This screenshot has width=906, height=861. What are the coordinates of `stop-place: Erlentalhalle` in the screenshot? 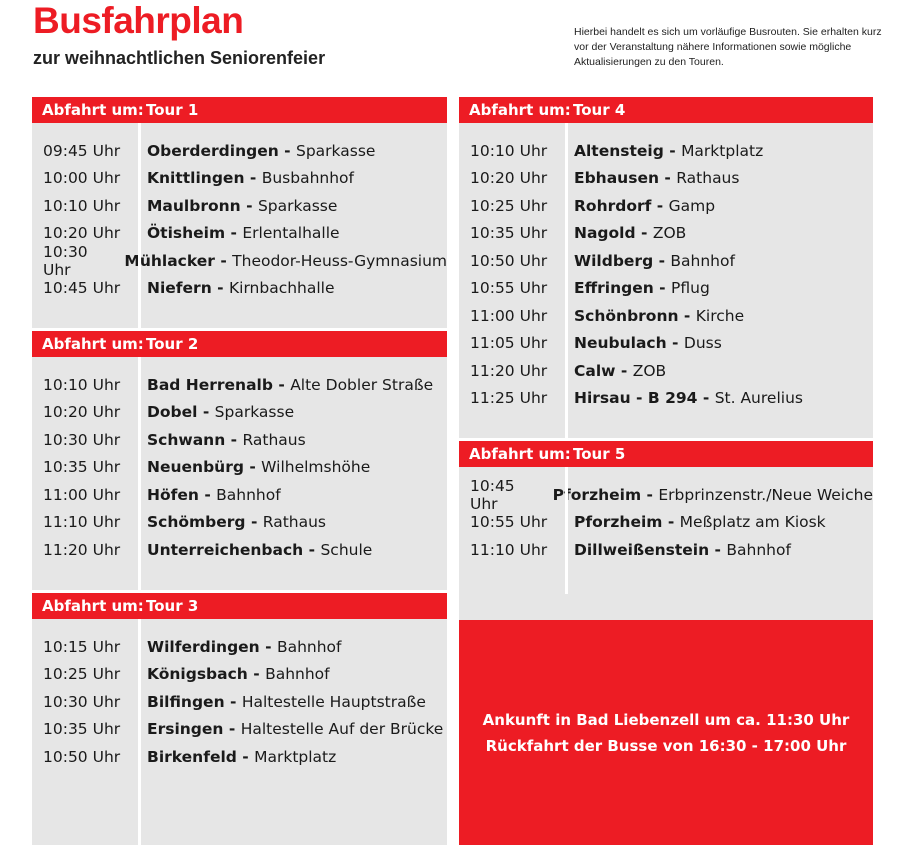 It's located at (291, 233).